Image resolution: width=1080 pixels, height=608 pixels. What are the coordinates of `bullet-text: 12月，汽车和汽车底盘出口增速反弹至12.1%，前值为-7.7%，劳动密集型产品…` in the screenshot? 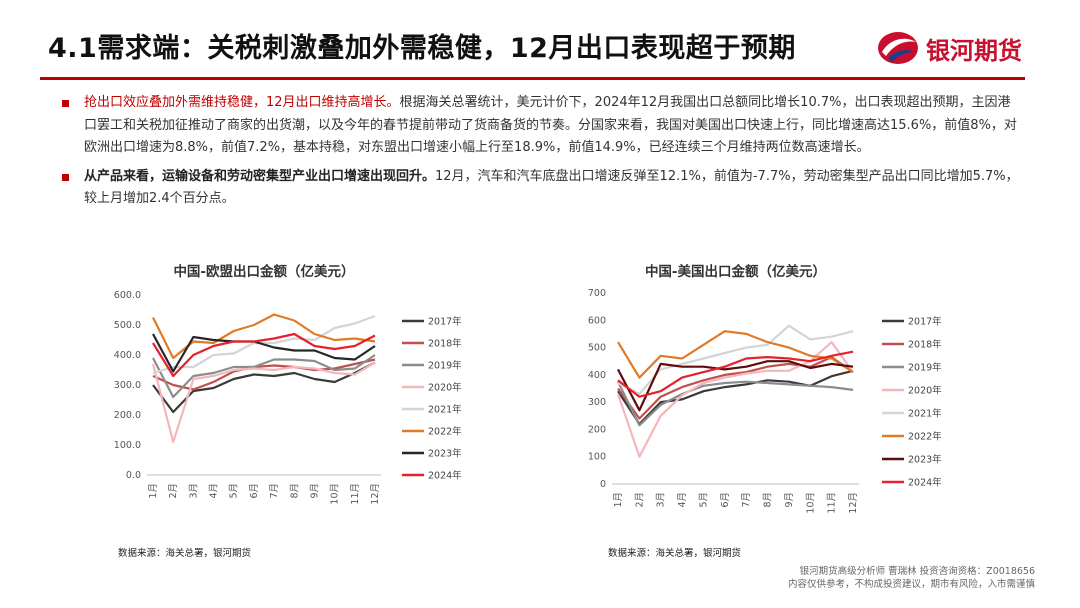 It's located at (551, 187).